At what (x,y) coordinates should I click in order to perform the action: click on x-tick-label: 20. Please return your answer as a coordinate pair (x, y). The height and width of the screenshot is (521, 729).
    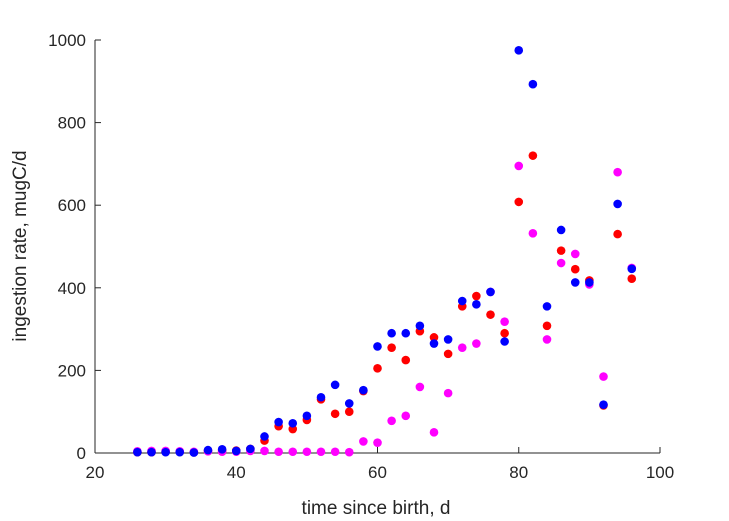
    Looking at the image, I should click on (95, 472).